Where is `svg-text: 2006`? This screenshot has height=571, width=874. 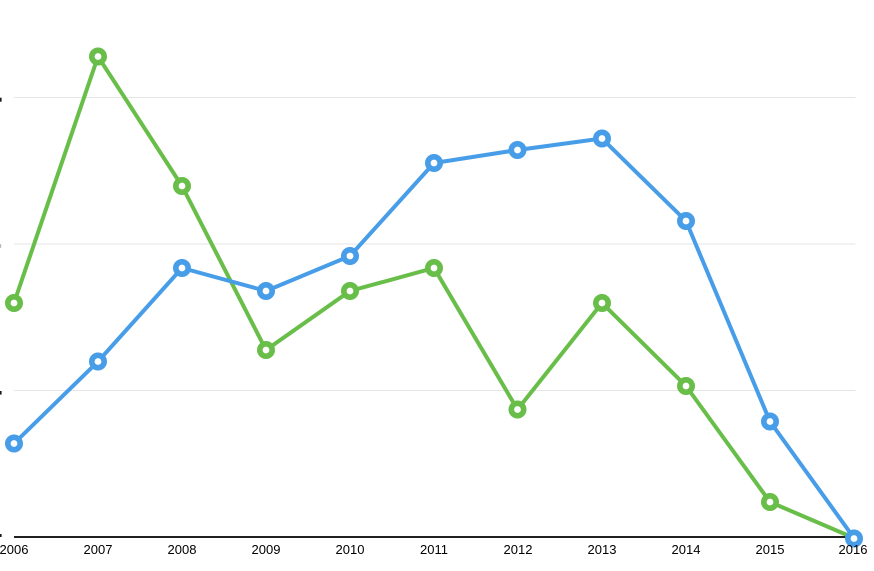 svg-text: 2006 is located at coordinates (14, 549).